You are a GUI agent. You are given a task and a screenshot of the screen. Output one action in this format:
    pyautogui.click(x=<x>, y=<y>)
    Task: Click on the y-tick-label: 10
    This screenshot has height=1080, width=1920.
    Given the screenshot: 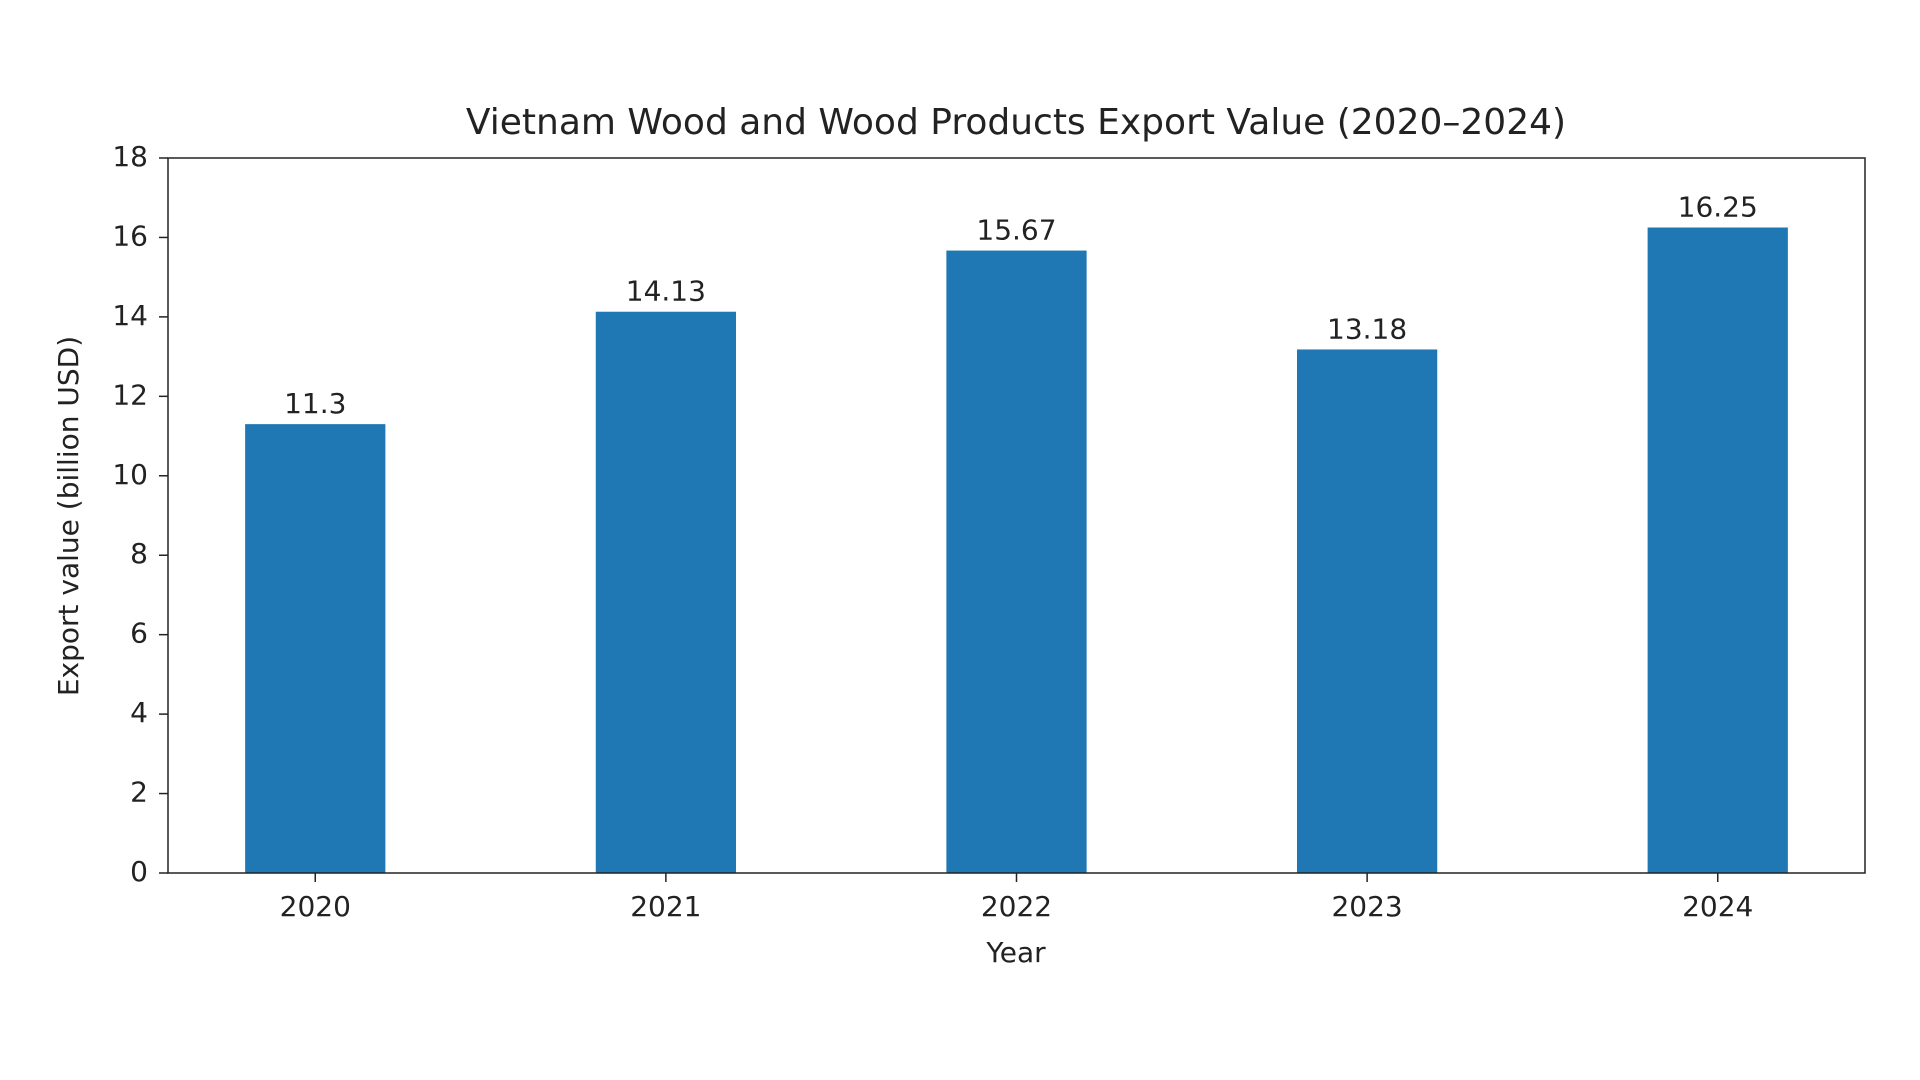 What is the action you would take?
    pyautogui.click(x=130, y=474)
    